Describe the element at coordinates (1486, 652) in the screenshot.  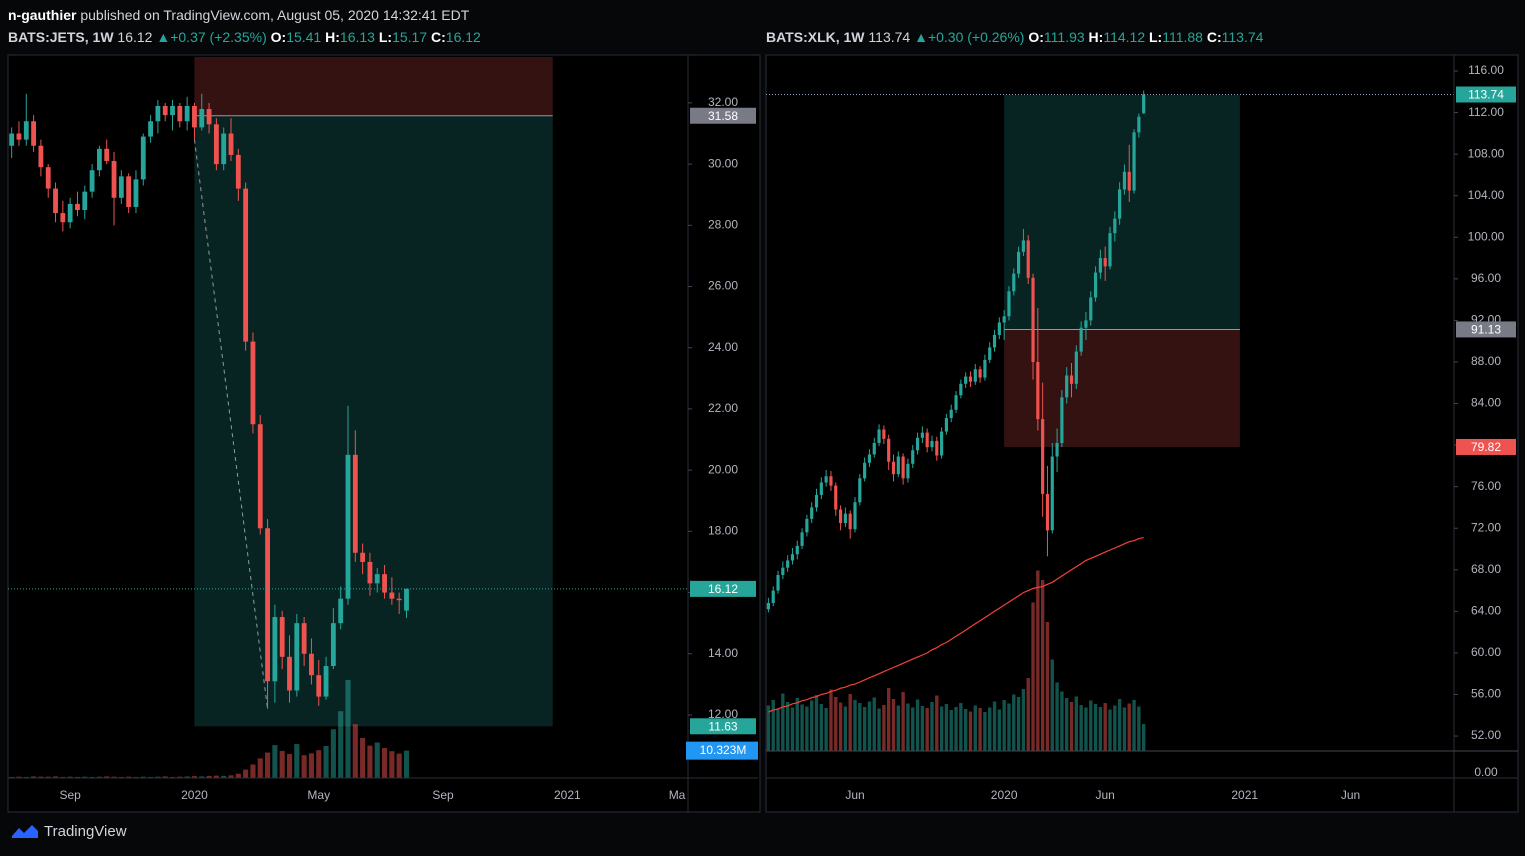
I see `y-tick-label: 60.00` at that location.